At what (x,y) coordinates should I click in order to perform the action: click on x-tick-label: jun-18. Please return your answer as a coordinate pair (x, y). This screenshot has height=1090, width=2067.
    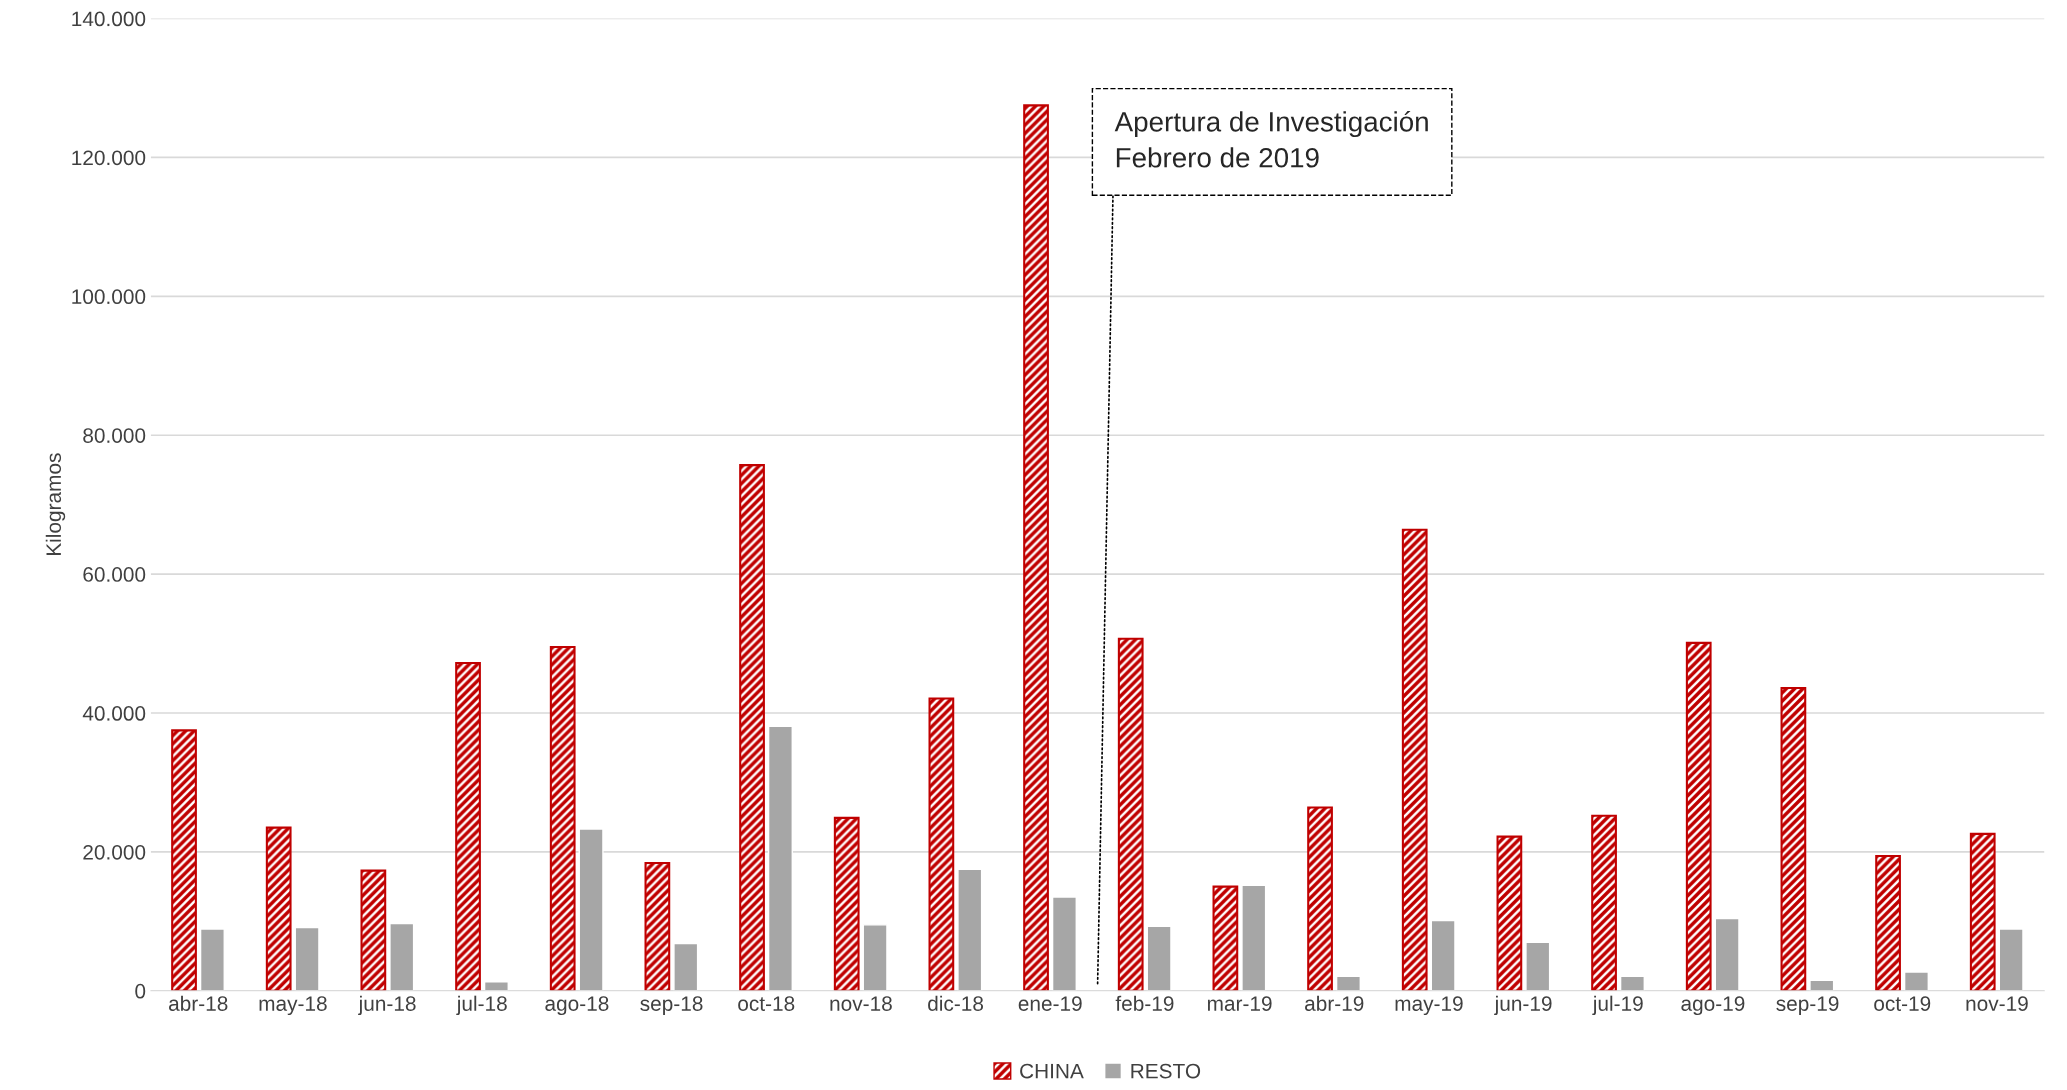
    Looking at the image, I should click on (387, 1005).